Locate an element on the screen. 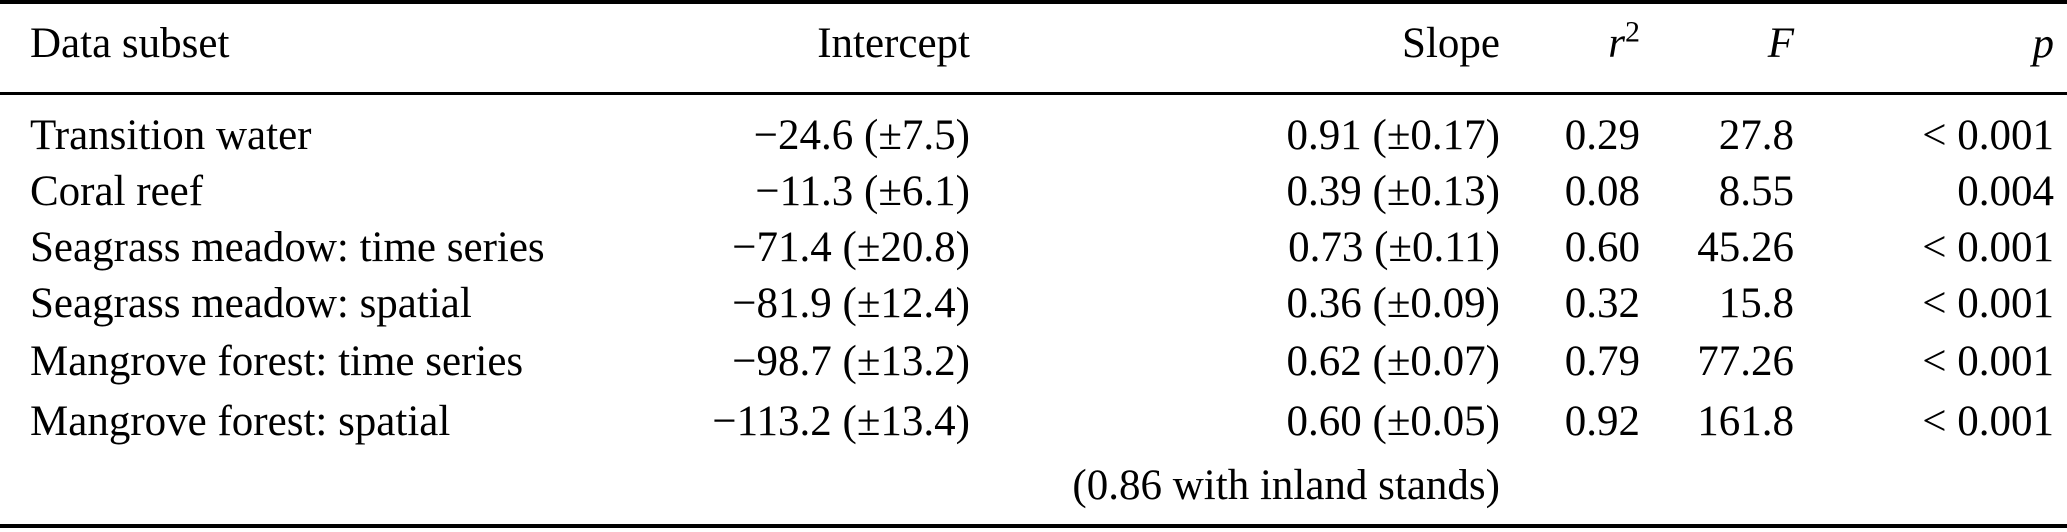 The width and height of the screenshot is (2067, 532). cell-data-subset-empty is located at coordinates (330, 485).